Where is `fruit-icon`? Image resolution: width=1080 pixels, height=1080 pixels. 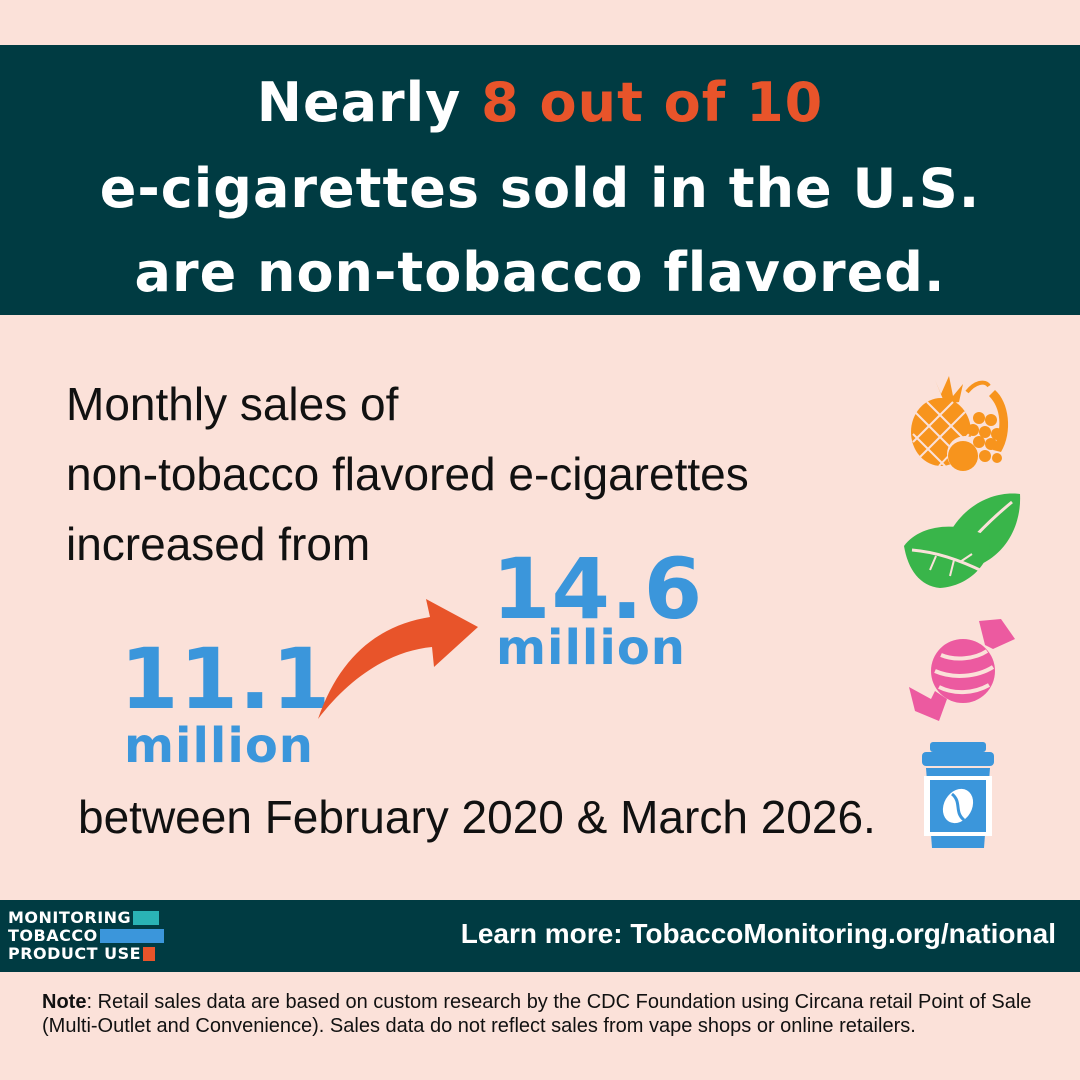
fruit-icon is located at coordinates (960, 424).